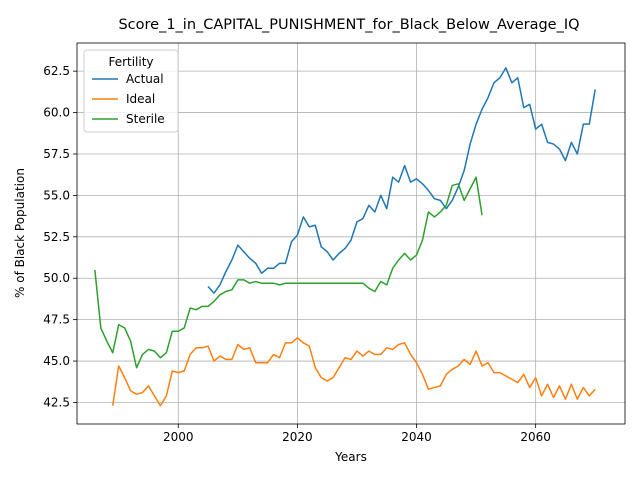 This screenshot has height=480, width=640. I want to click on y-tick-label: 47.5, so click(56, 320).